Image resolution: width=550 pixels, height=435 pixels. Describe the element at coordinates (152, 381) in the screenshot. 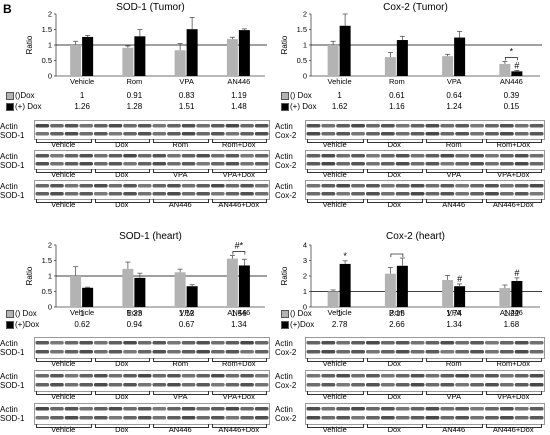

I see `blot-image` at that location.